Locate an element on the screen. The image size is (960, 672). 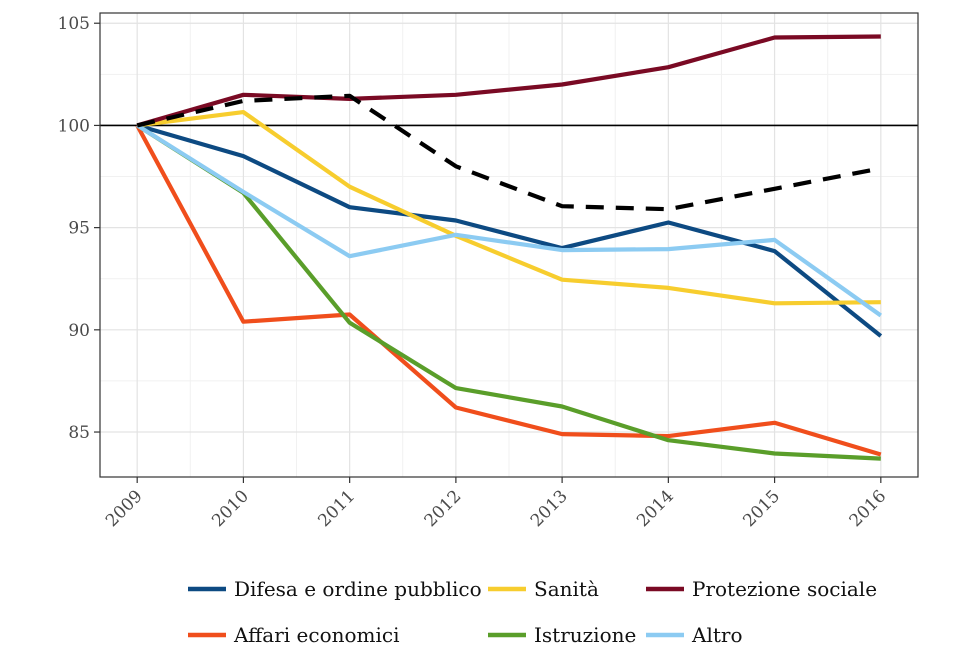
legend-label: Istruzione is located at coordinates (585, 635).